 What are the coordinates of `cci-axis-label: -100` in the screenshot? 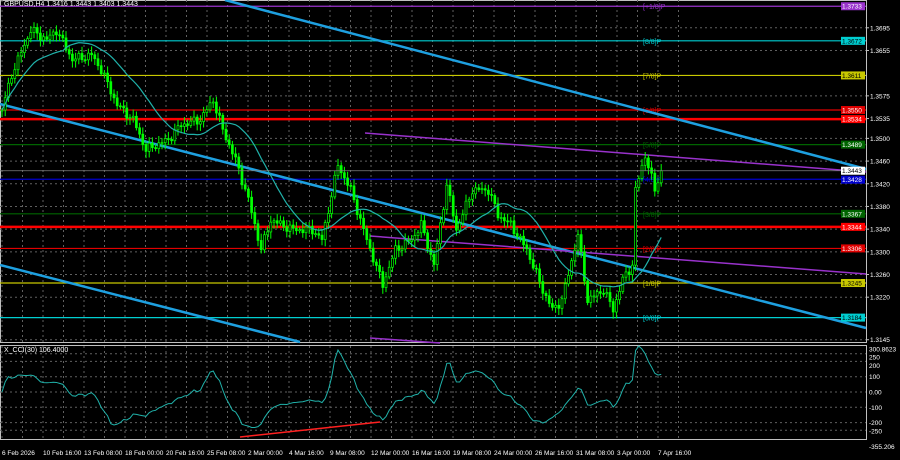 It's located at (875, 408).